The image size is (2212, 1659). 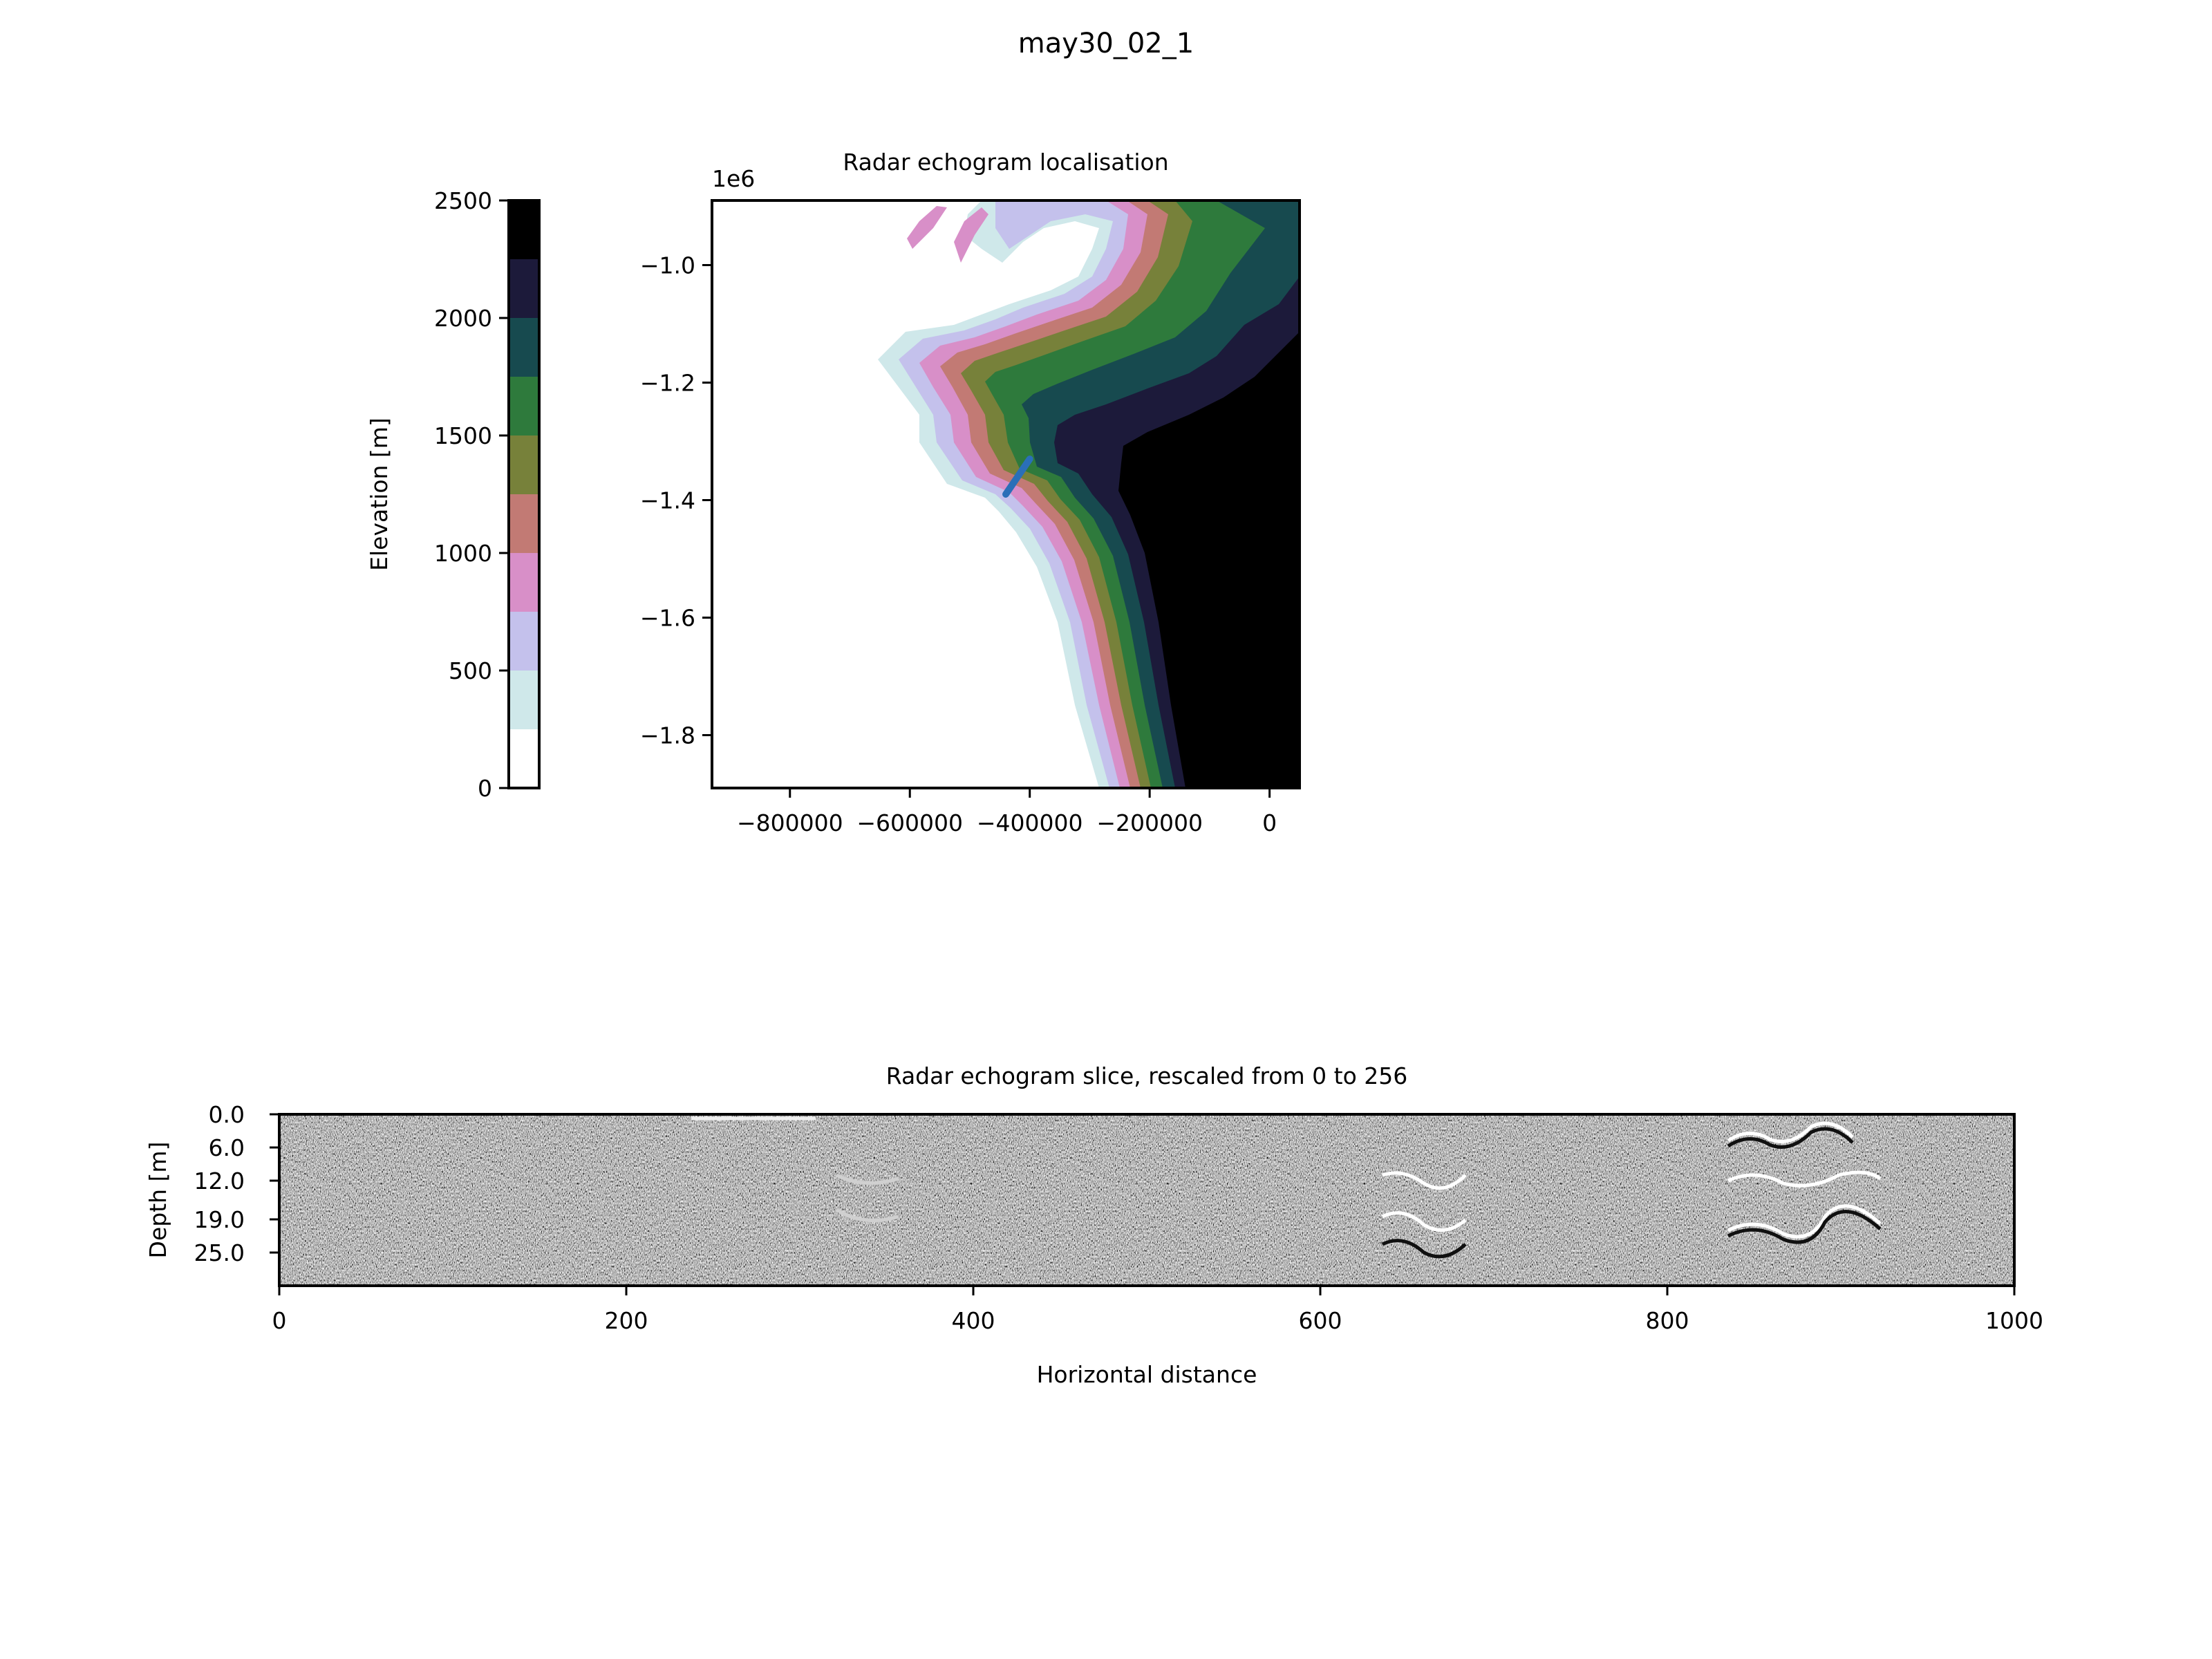 I want to click on echogram-frame, so click(x=1147, y=1200).